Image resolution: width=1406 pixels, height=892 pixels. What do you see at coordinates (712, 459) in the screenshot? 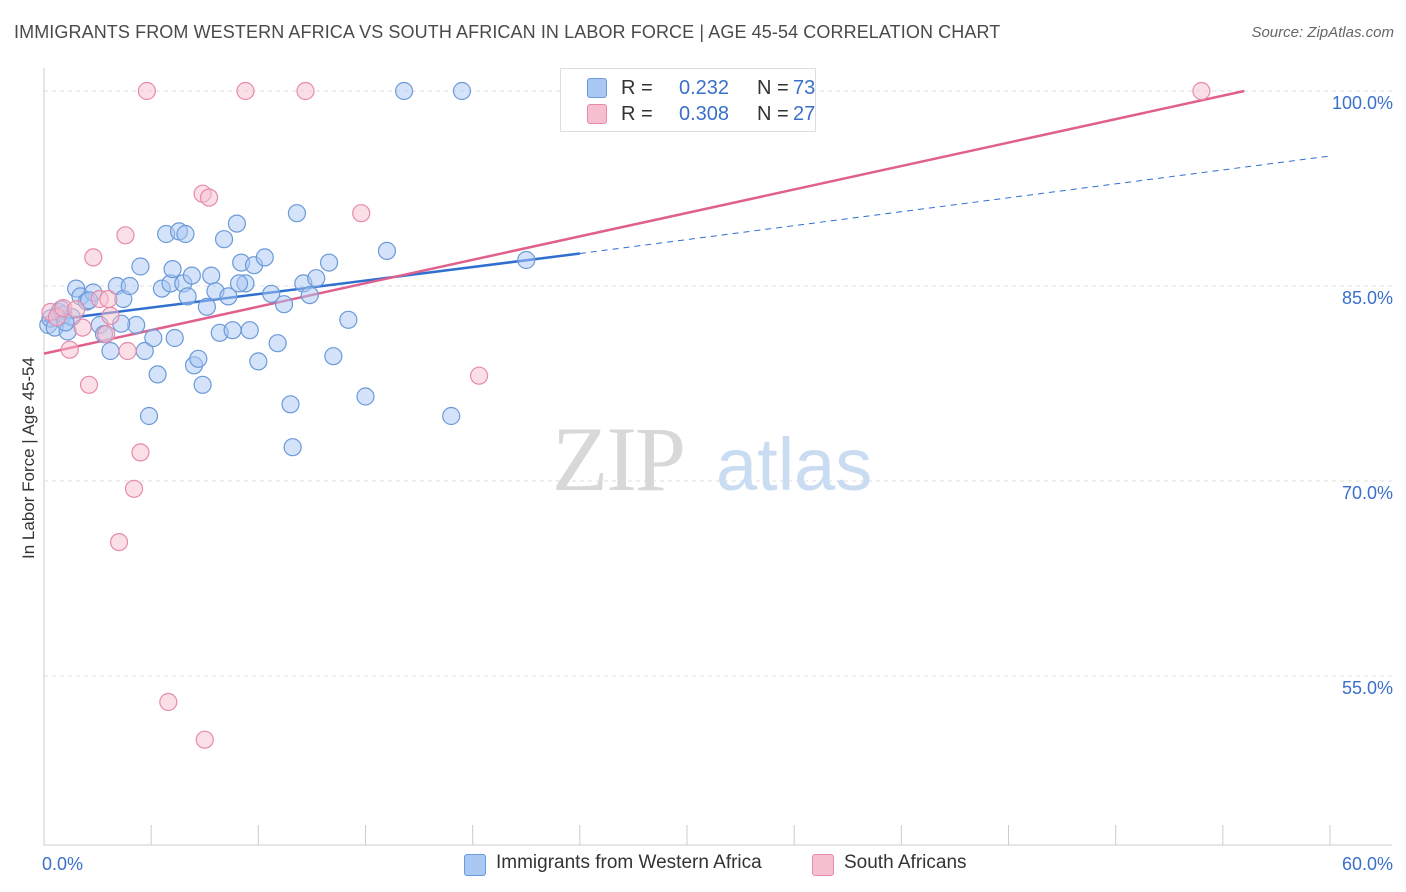
I see `watermark: ZIP atlas` at bounding box center [712, 459].